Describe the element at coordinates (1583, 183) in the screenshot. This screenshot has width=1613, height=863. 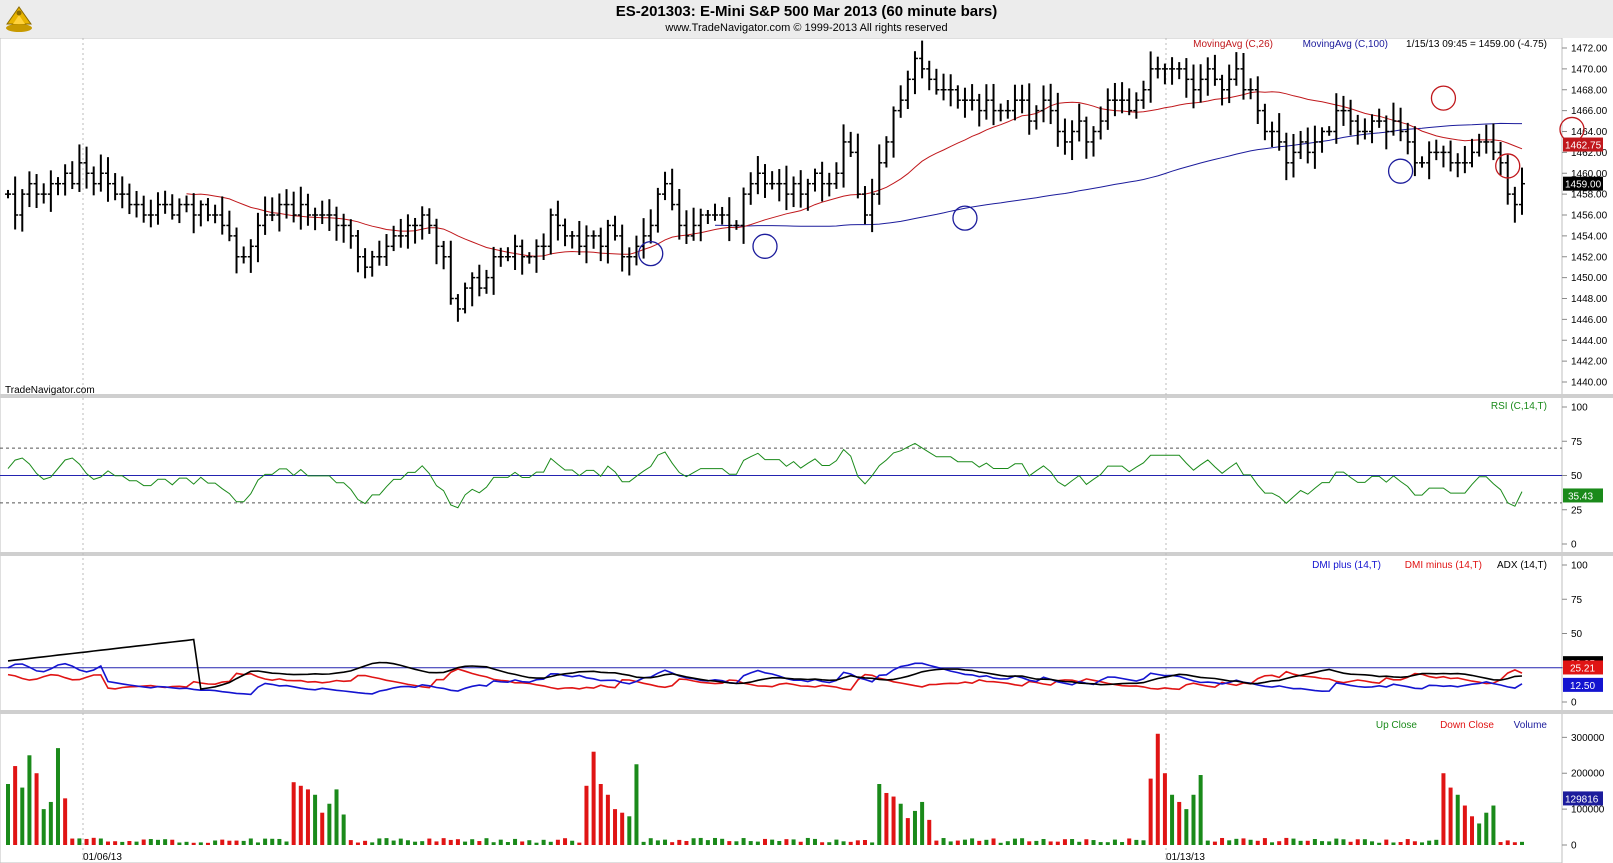
I see `price-value-tag` at that location.